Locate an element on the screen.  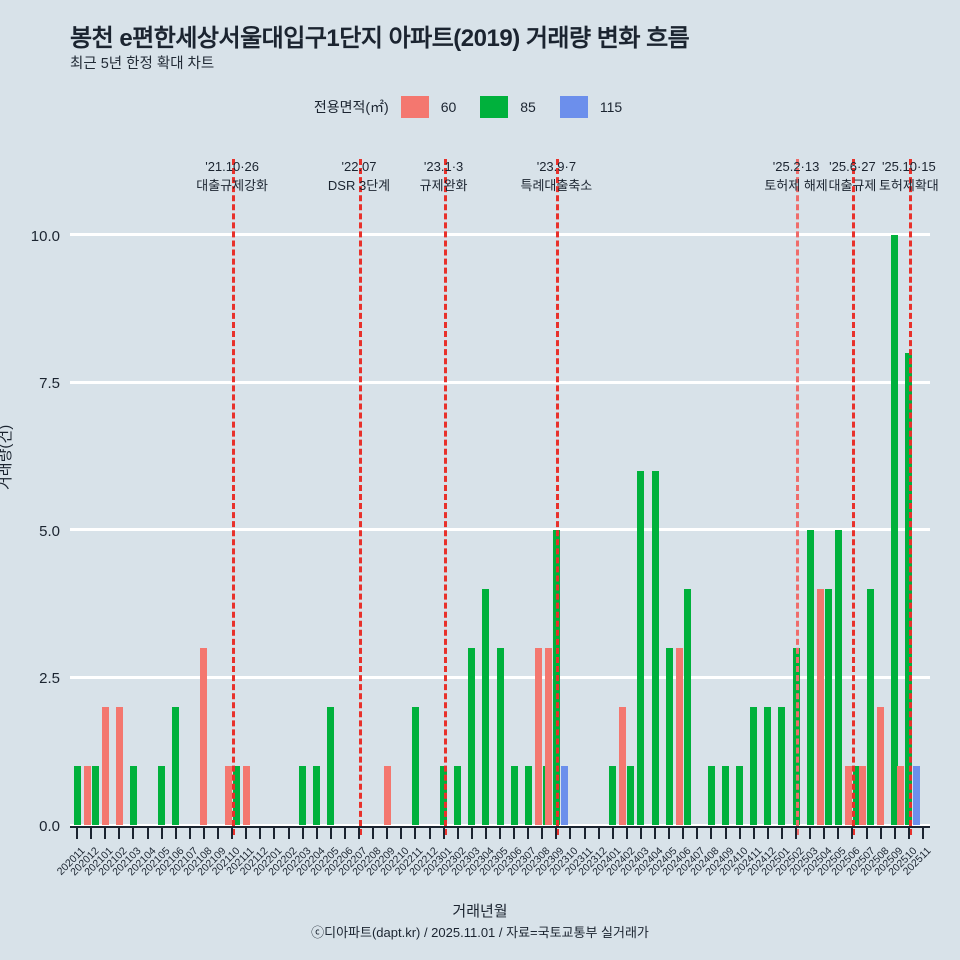
event-annotation: '21.10·26 대출규제강화 is located at coordinates (232, 177).